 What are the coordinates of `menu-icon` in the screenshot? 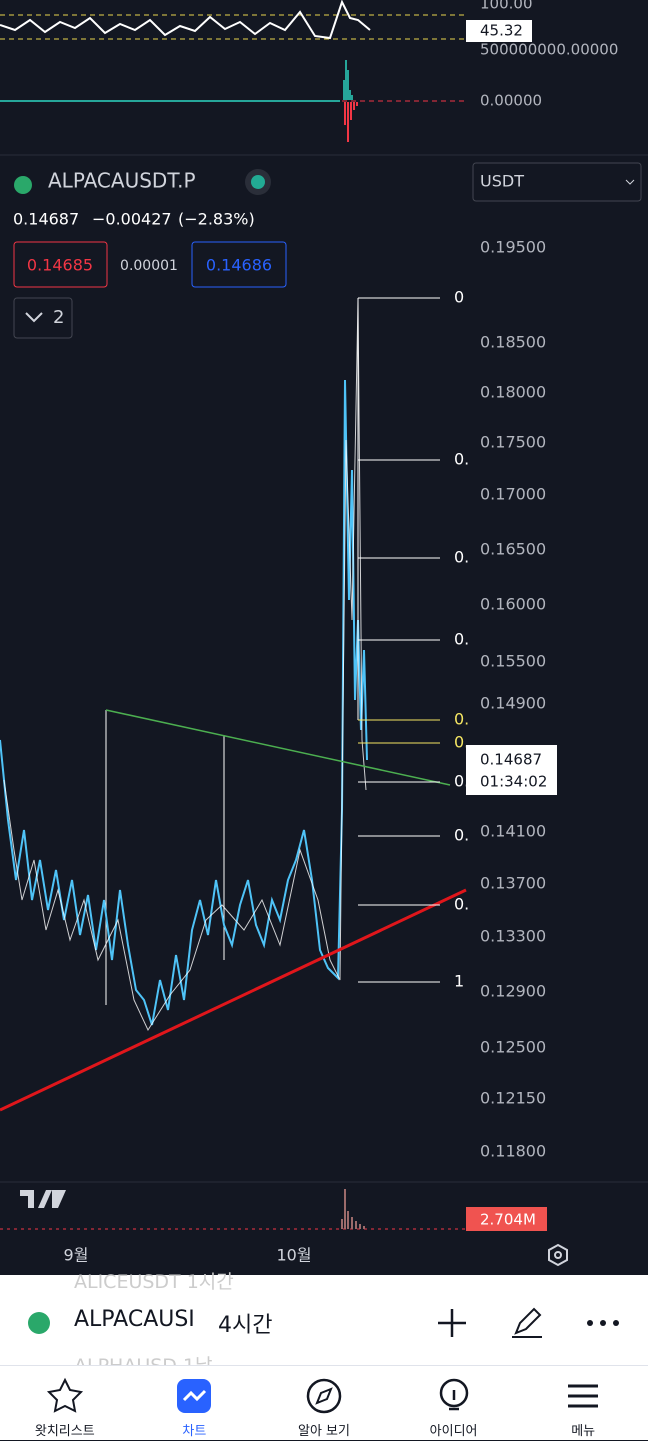 It's located at (583, 1396).